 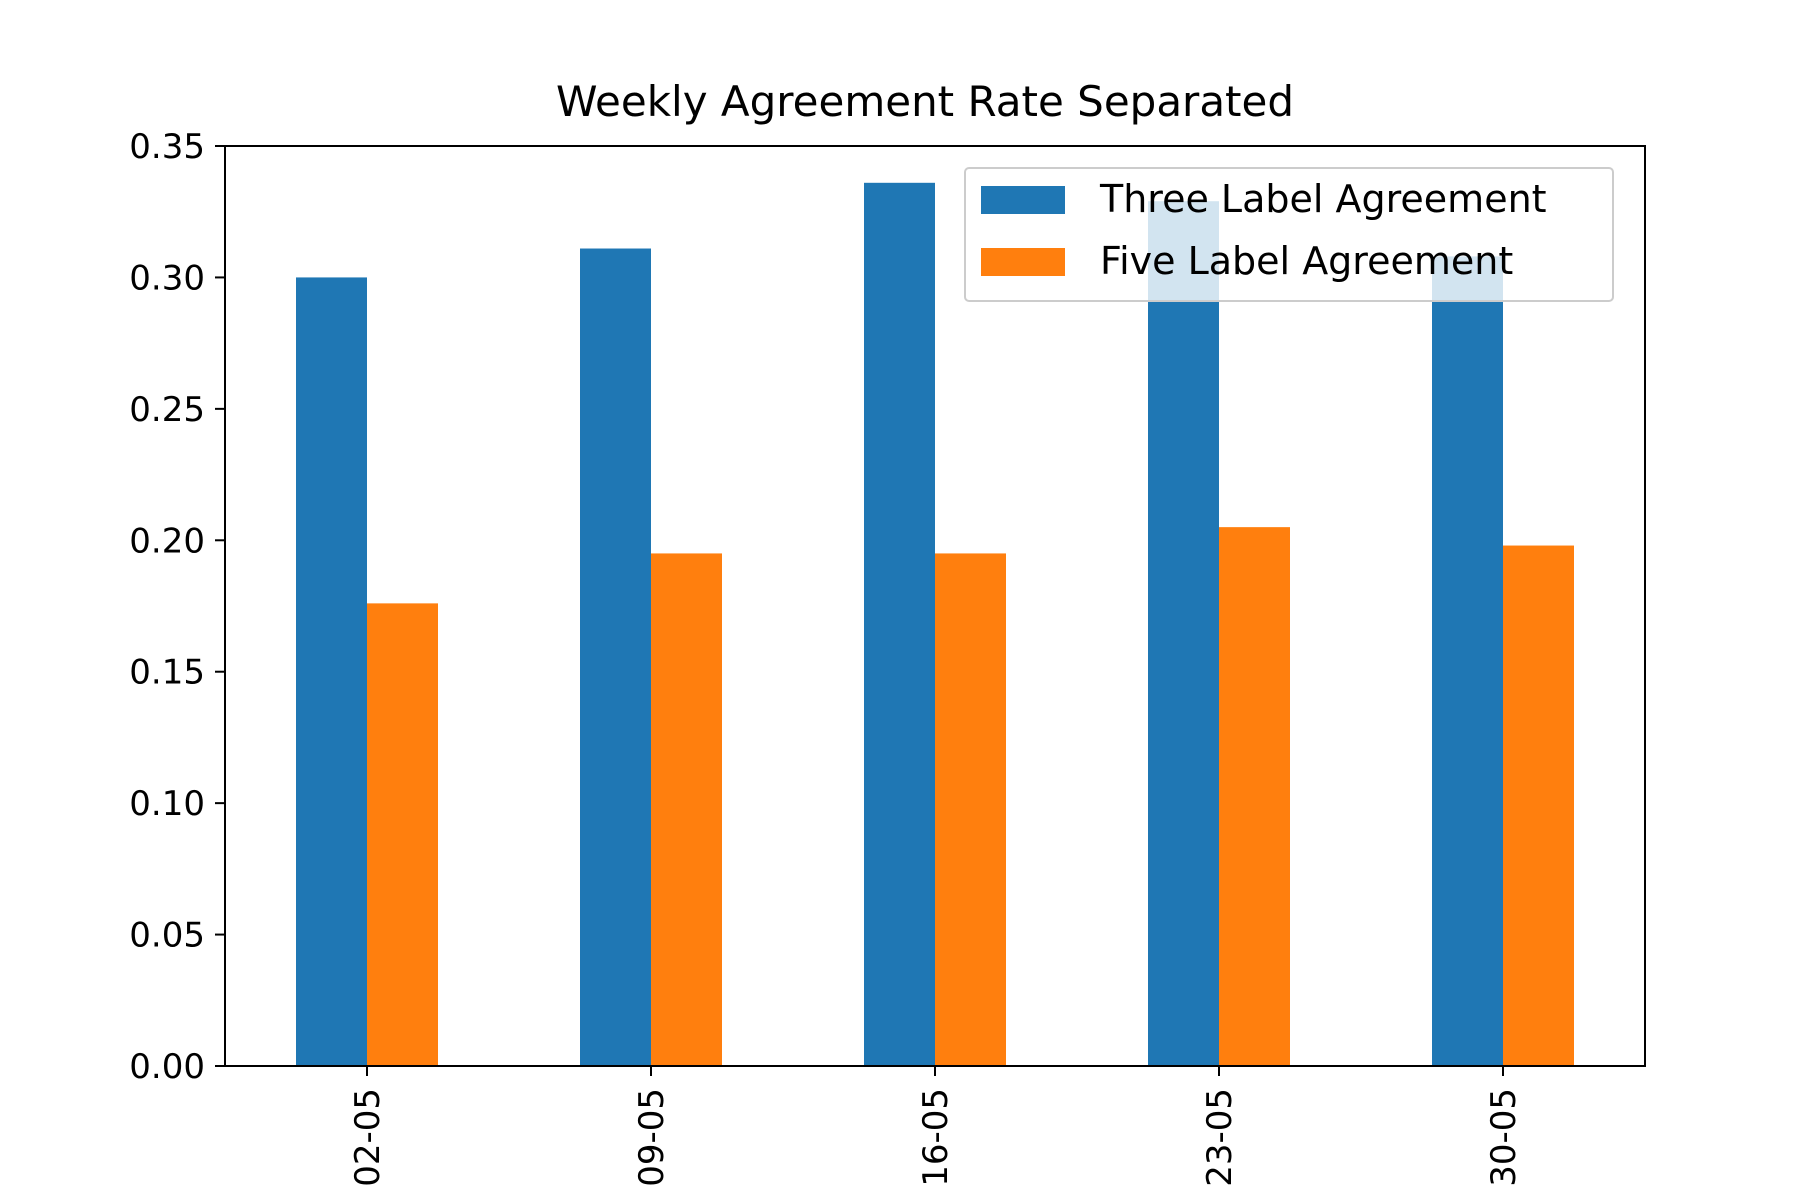 I want to click on x-tick-label: 02-05, so click(x=368, y=1137).